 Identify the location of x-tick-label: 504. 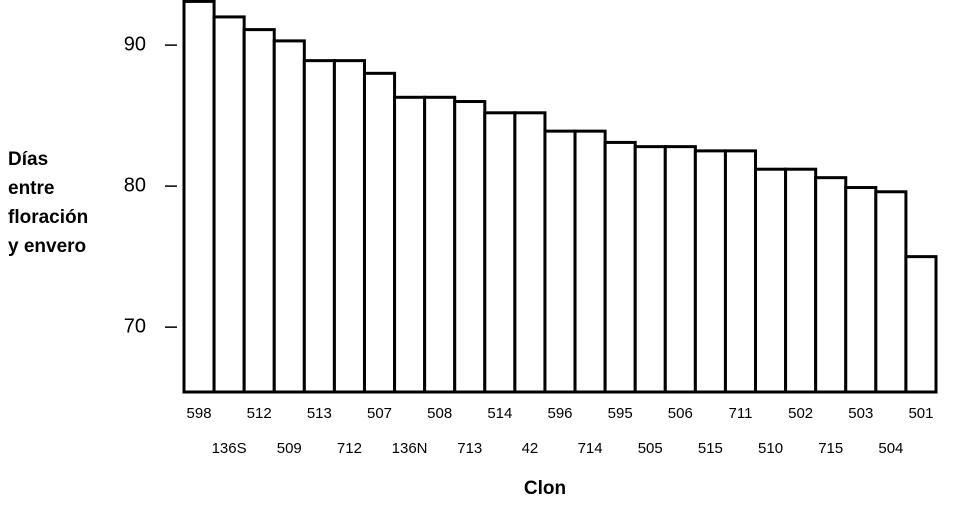
(890, 448).